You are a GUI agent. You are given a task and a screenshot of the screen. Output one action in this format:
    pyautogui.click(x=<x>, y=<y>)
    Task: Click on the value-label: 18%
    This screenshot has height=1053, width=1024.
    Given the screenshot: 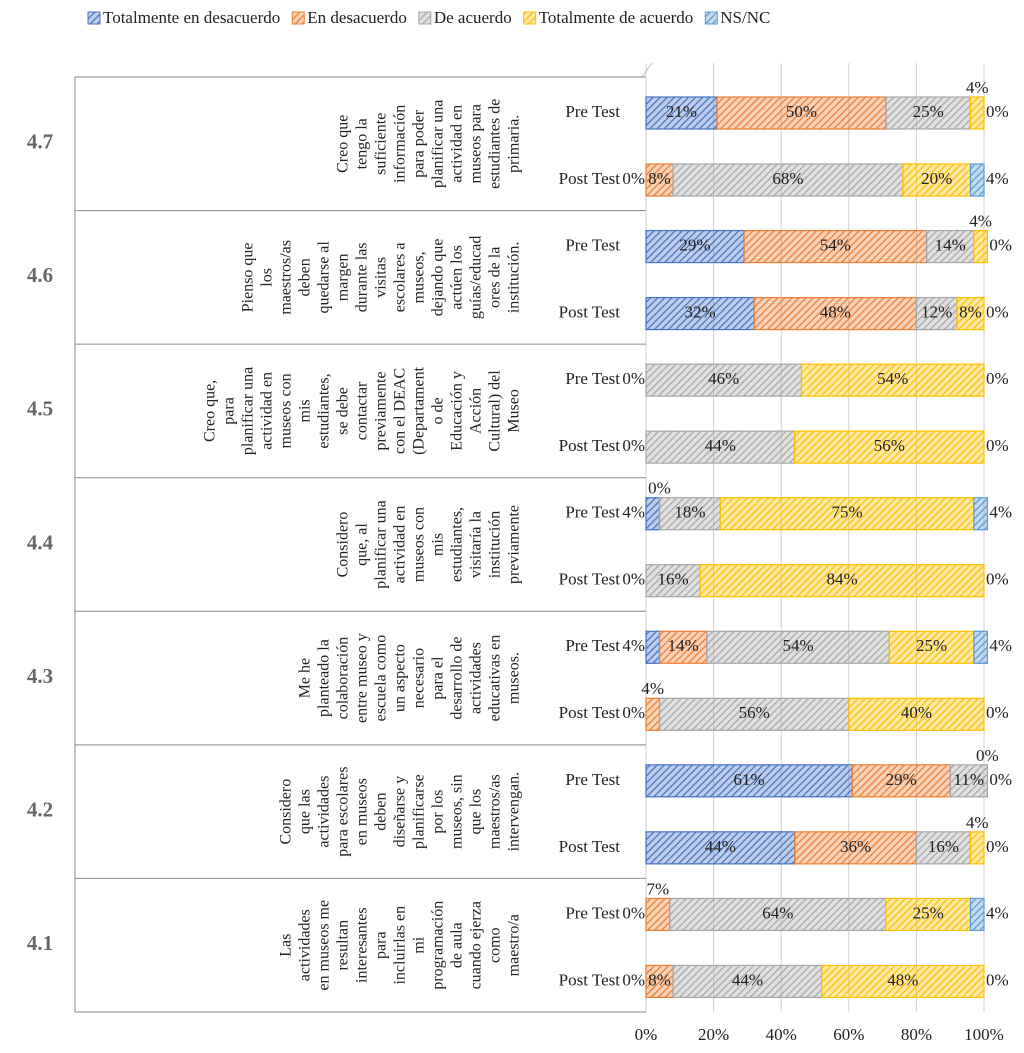 What is the action you would take?
    pyautogui.click(x=689, y=512)
    